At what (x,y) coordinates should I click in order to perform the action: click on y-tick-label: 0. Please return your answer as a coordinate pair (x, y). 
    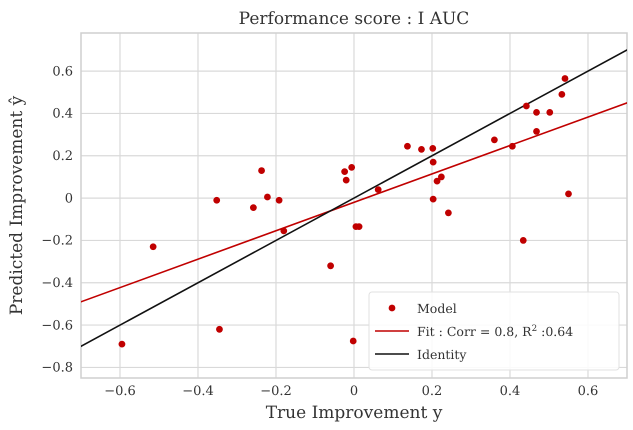
    Looking at the image, I should click on (68, 198).